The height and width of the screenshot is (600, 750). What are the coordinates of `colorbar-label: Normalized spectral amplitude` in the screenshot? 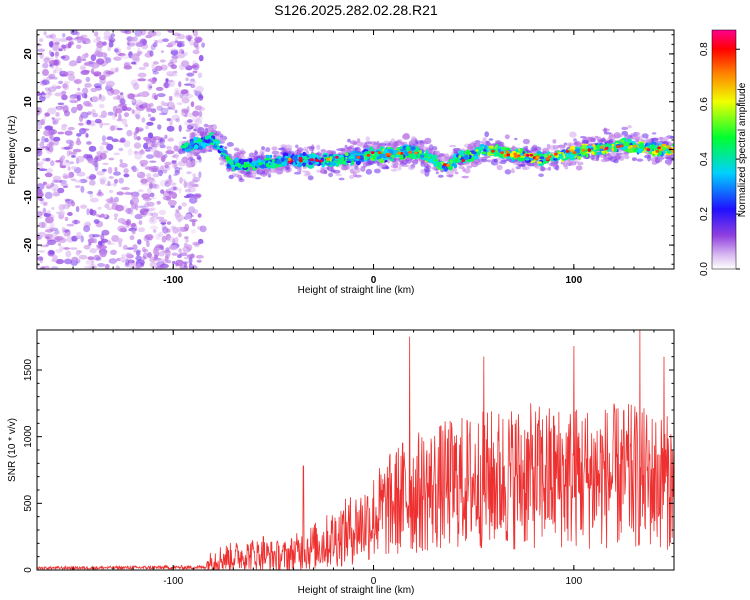 It's located at (742, 149).